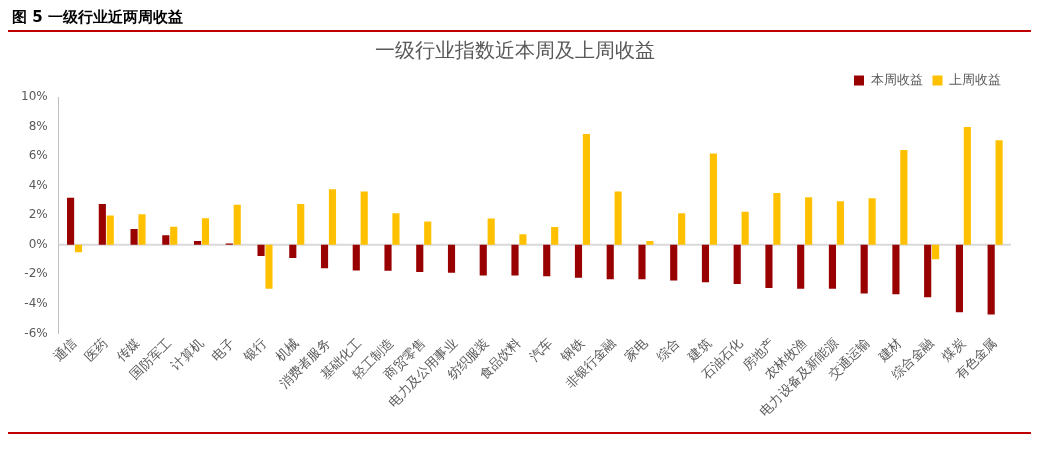 The width and height of the screenshot is (1039, 455). I want to click on x-tick-label: 综合, so click(668, 349).